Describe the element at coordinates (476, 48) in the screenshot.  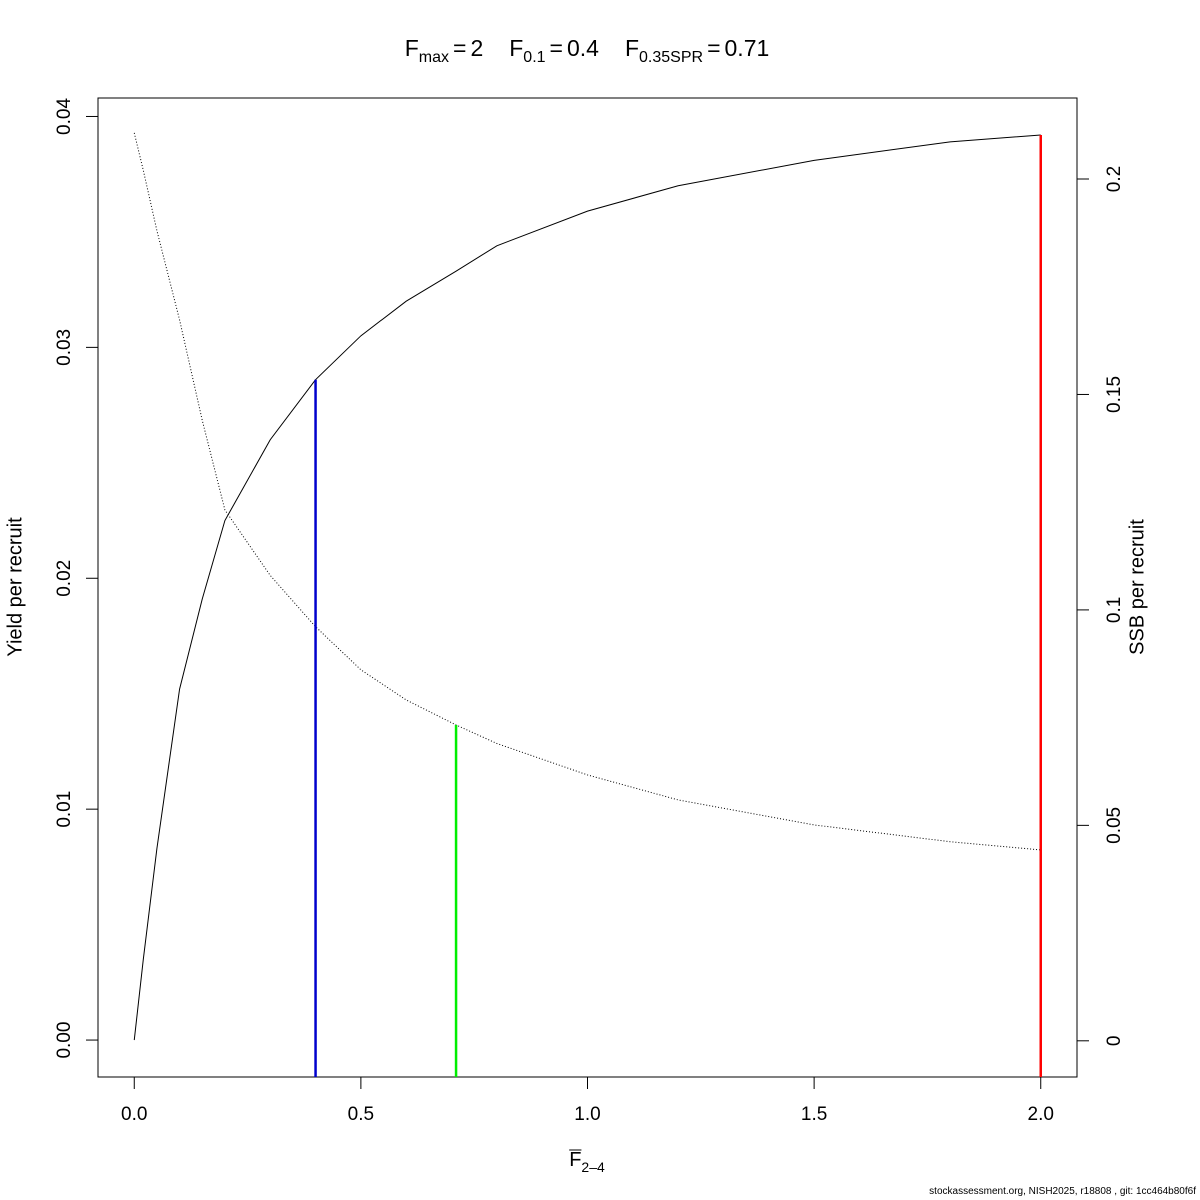
I see `title-value: 2` at that location.